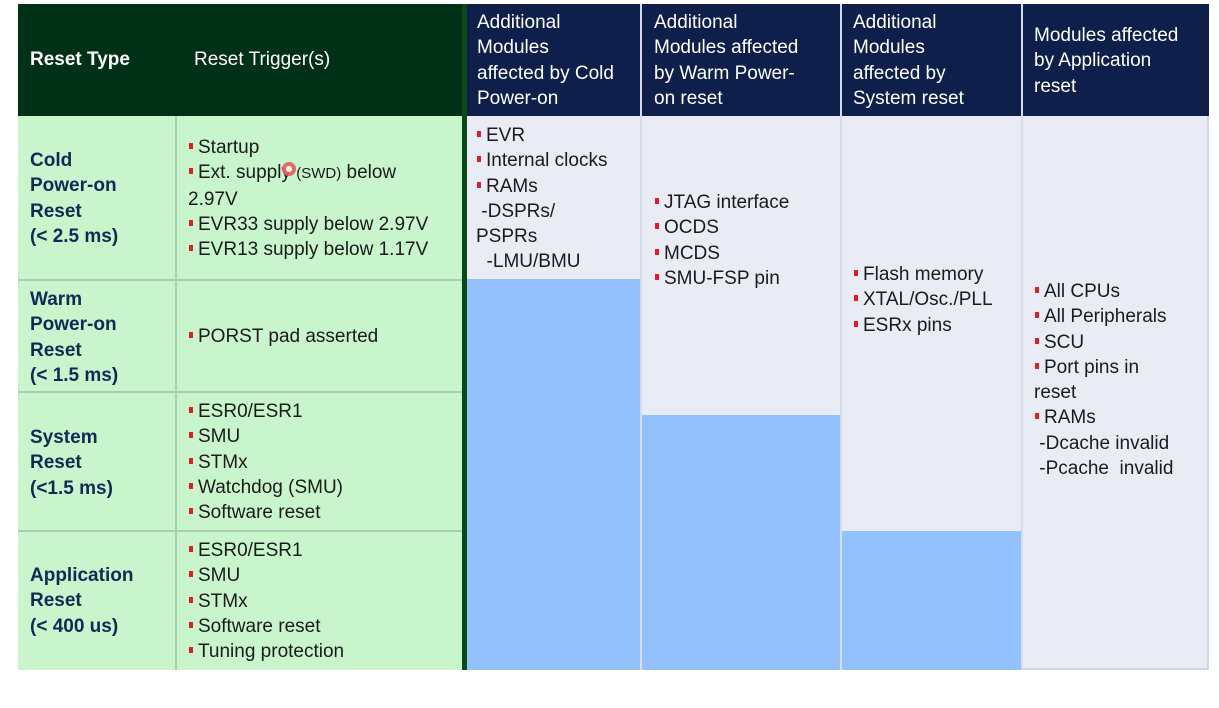  I want to click on cold-modules-cell, so click(554, 197).